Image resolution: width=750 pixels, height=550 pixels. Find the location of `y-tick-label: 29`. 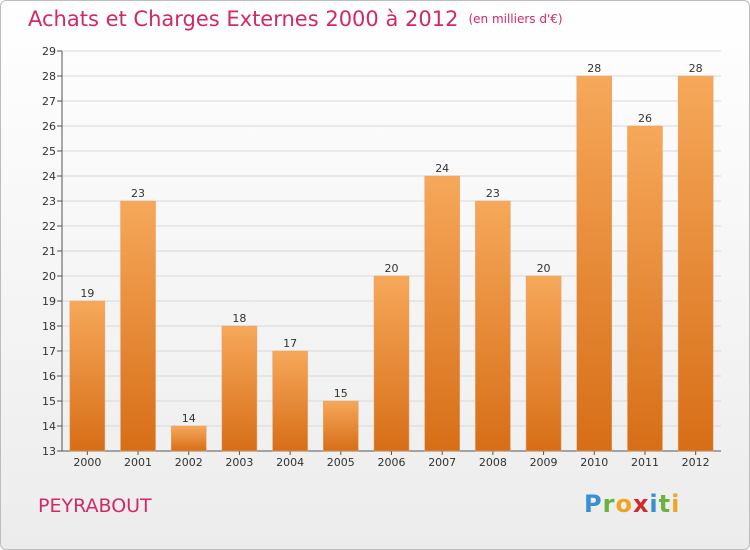

y-tick-label: 29 is located at coordinates (49, 51).